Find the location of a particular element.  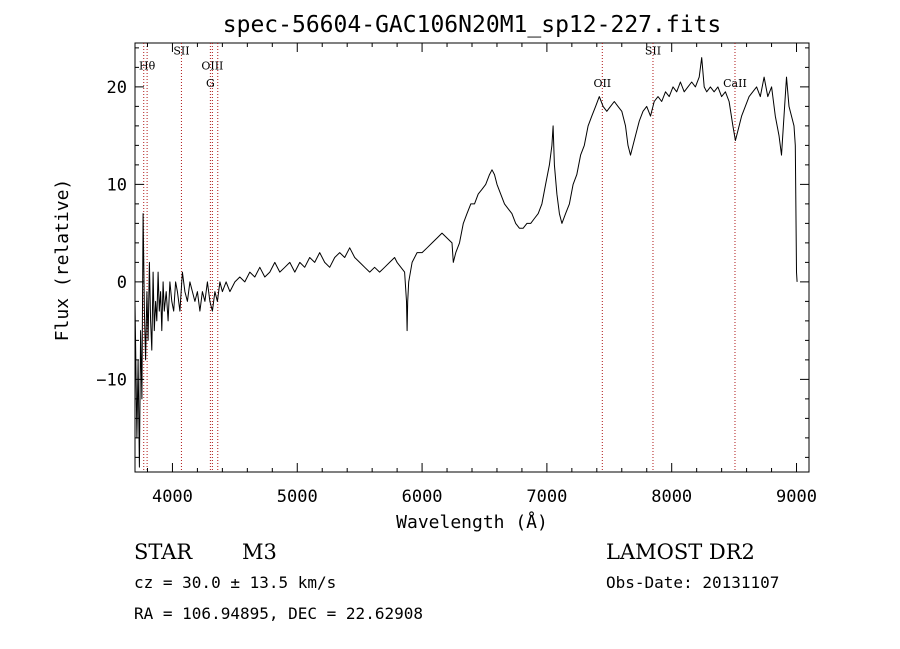

chart-title: spec-56604-GAC106N20M1_sp12-227.fits is located at coordinates (472, 25).